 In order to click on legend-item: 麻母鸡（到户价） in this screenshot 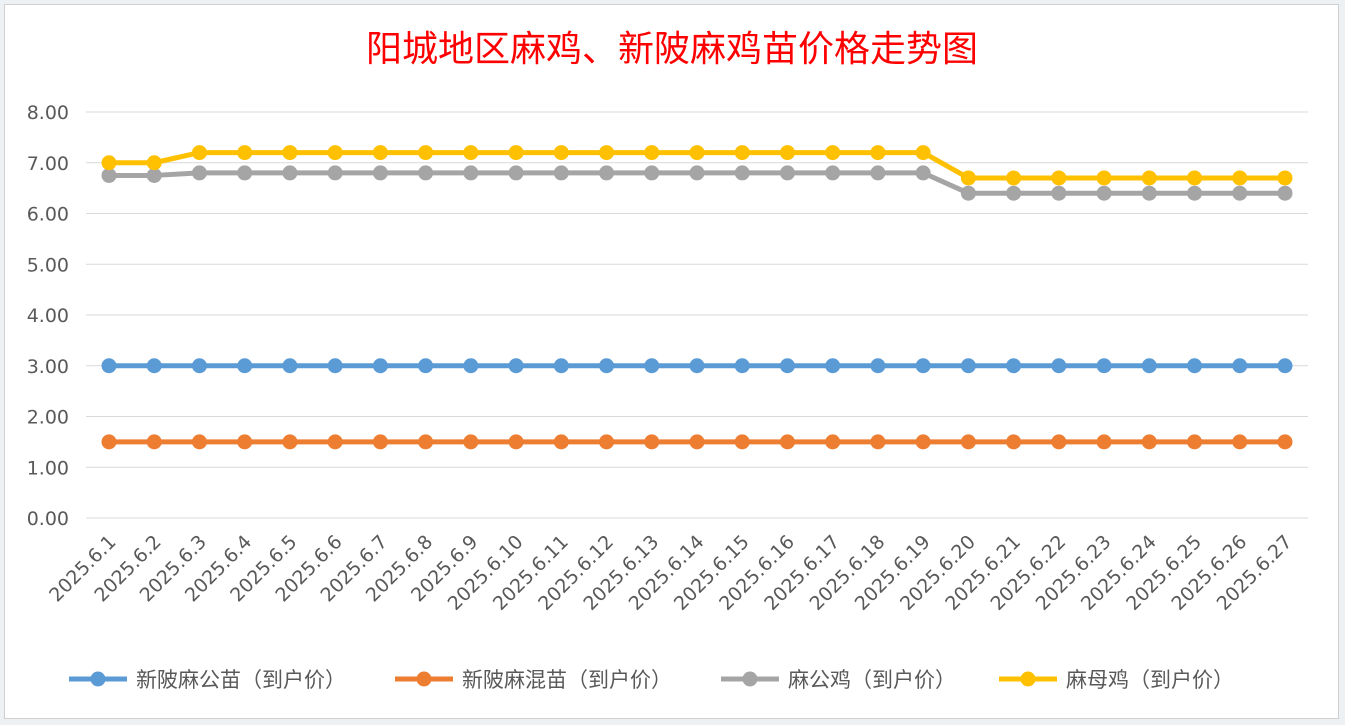, I will do `click(1116, 680)`.